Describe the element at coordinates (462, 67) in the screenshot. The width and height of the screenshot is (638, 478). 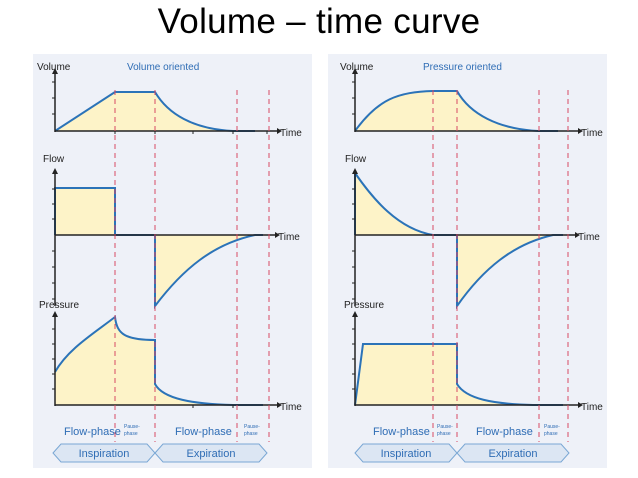
I see `panel-subtitle: Pressure oriented` at that location.